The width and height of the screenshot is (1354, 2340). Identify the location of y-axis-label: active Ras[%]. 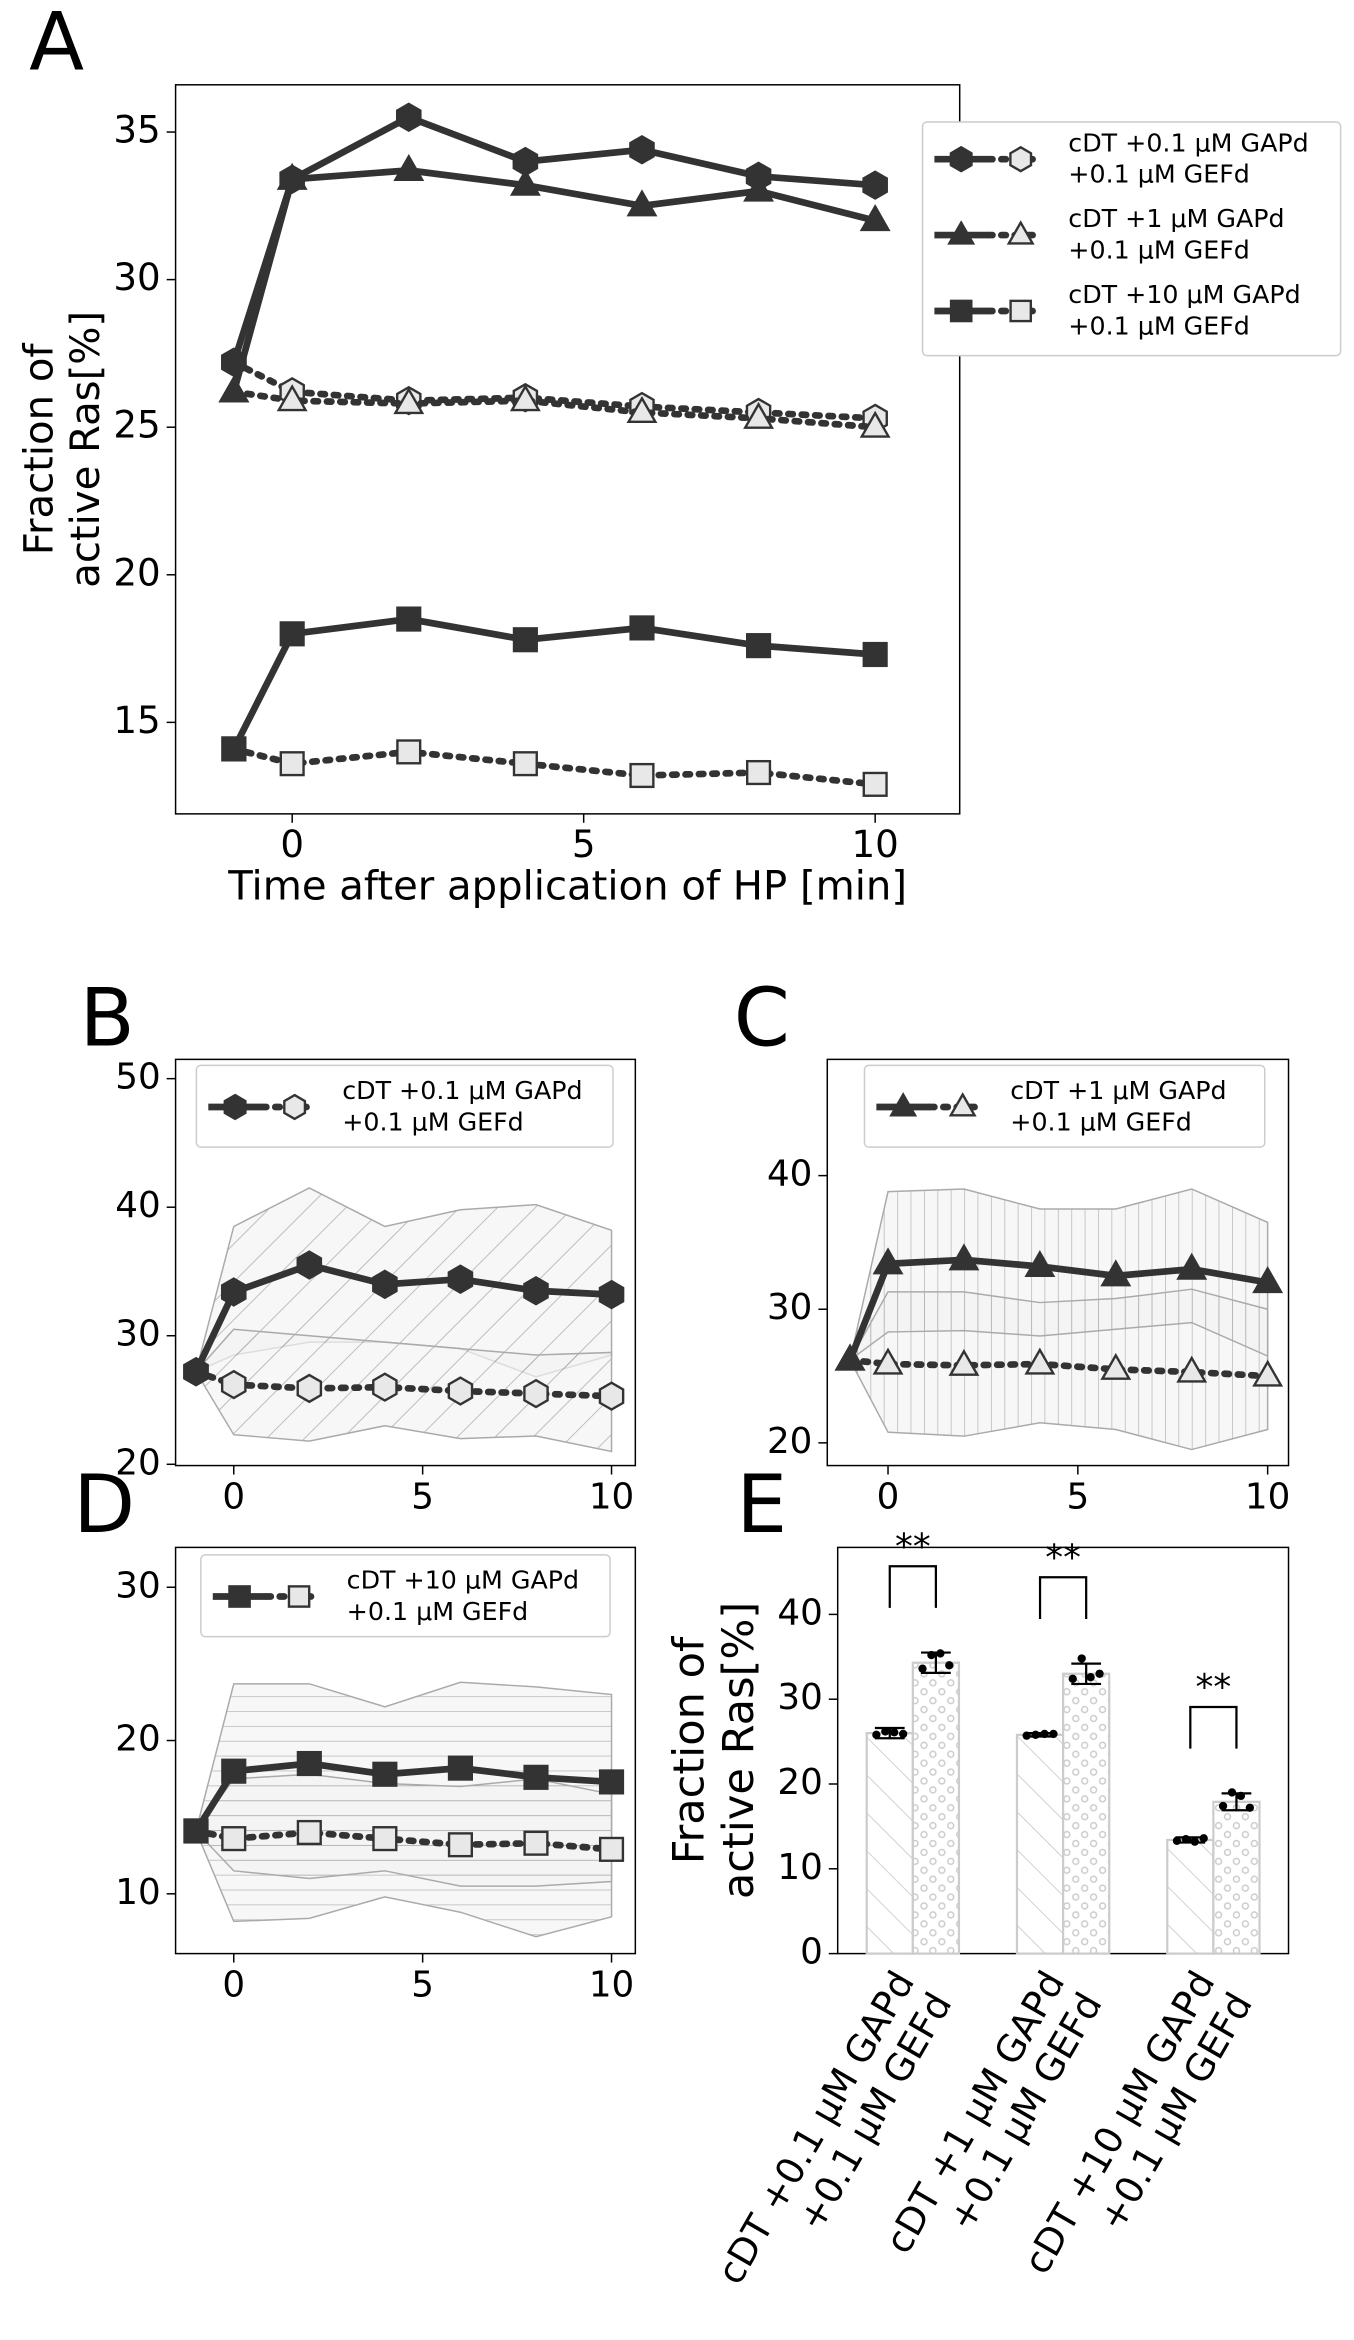
(86, 449).